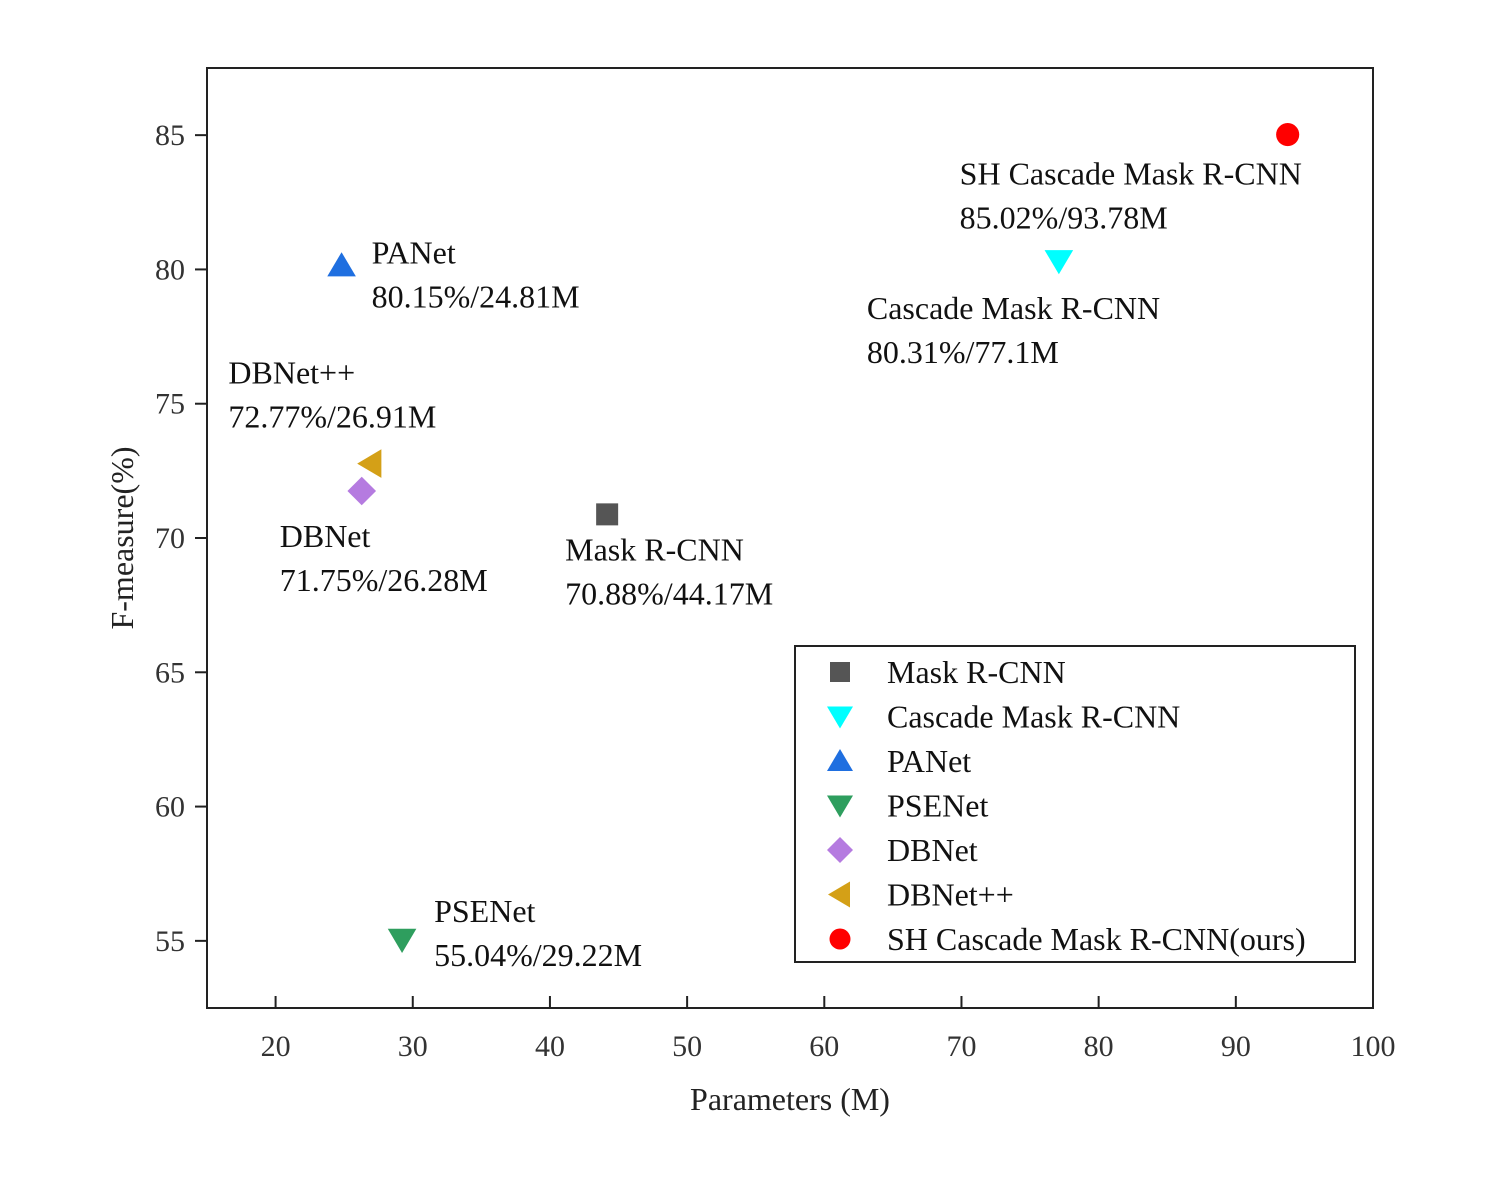 The width and height of the screenshot is (1493, 1202). What do you see at coordinates (840, 806) in the screenshot?
I see `legend-marker-psenet` at bounding box center [840, 806].